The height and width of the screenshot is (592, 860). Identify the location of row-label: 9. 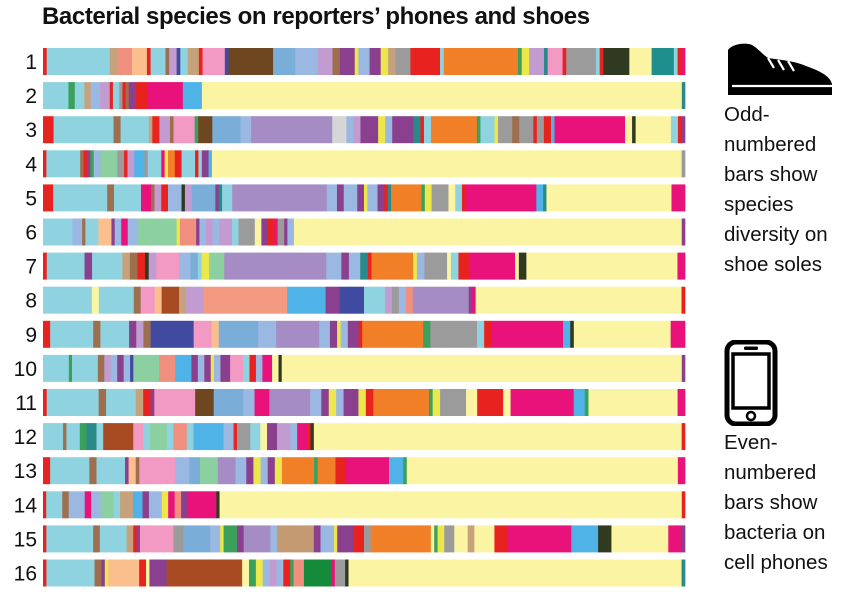
(31, 335).